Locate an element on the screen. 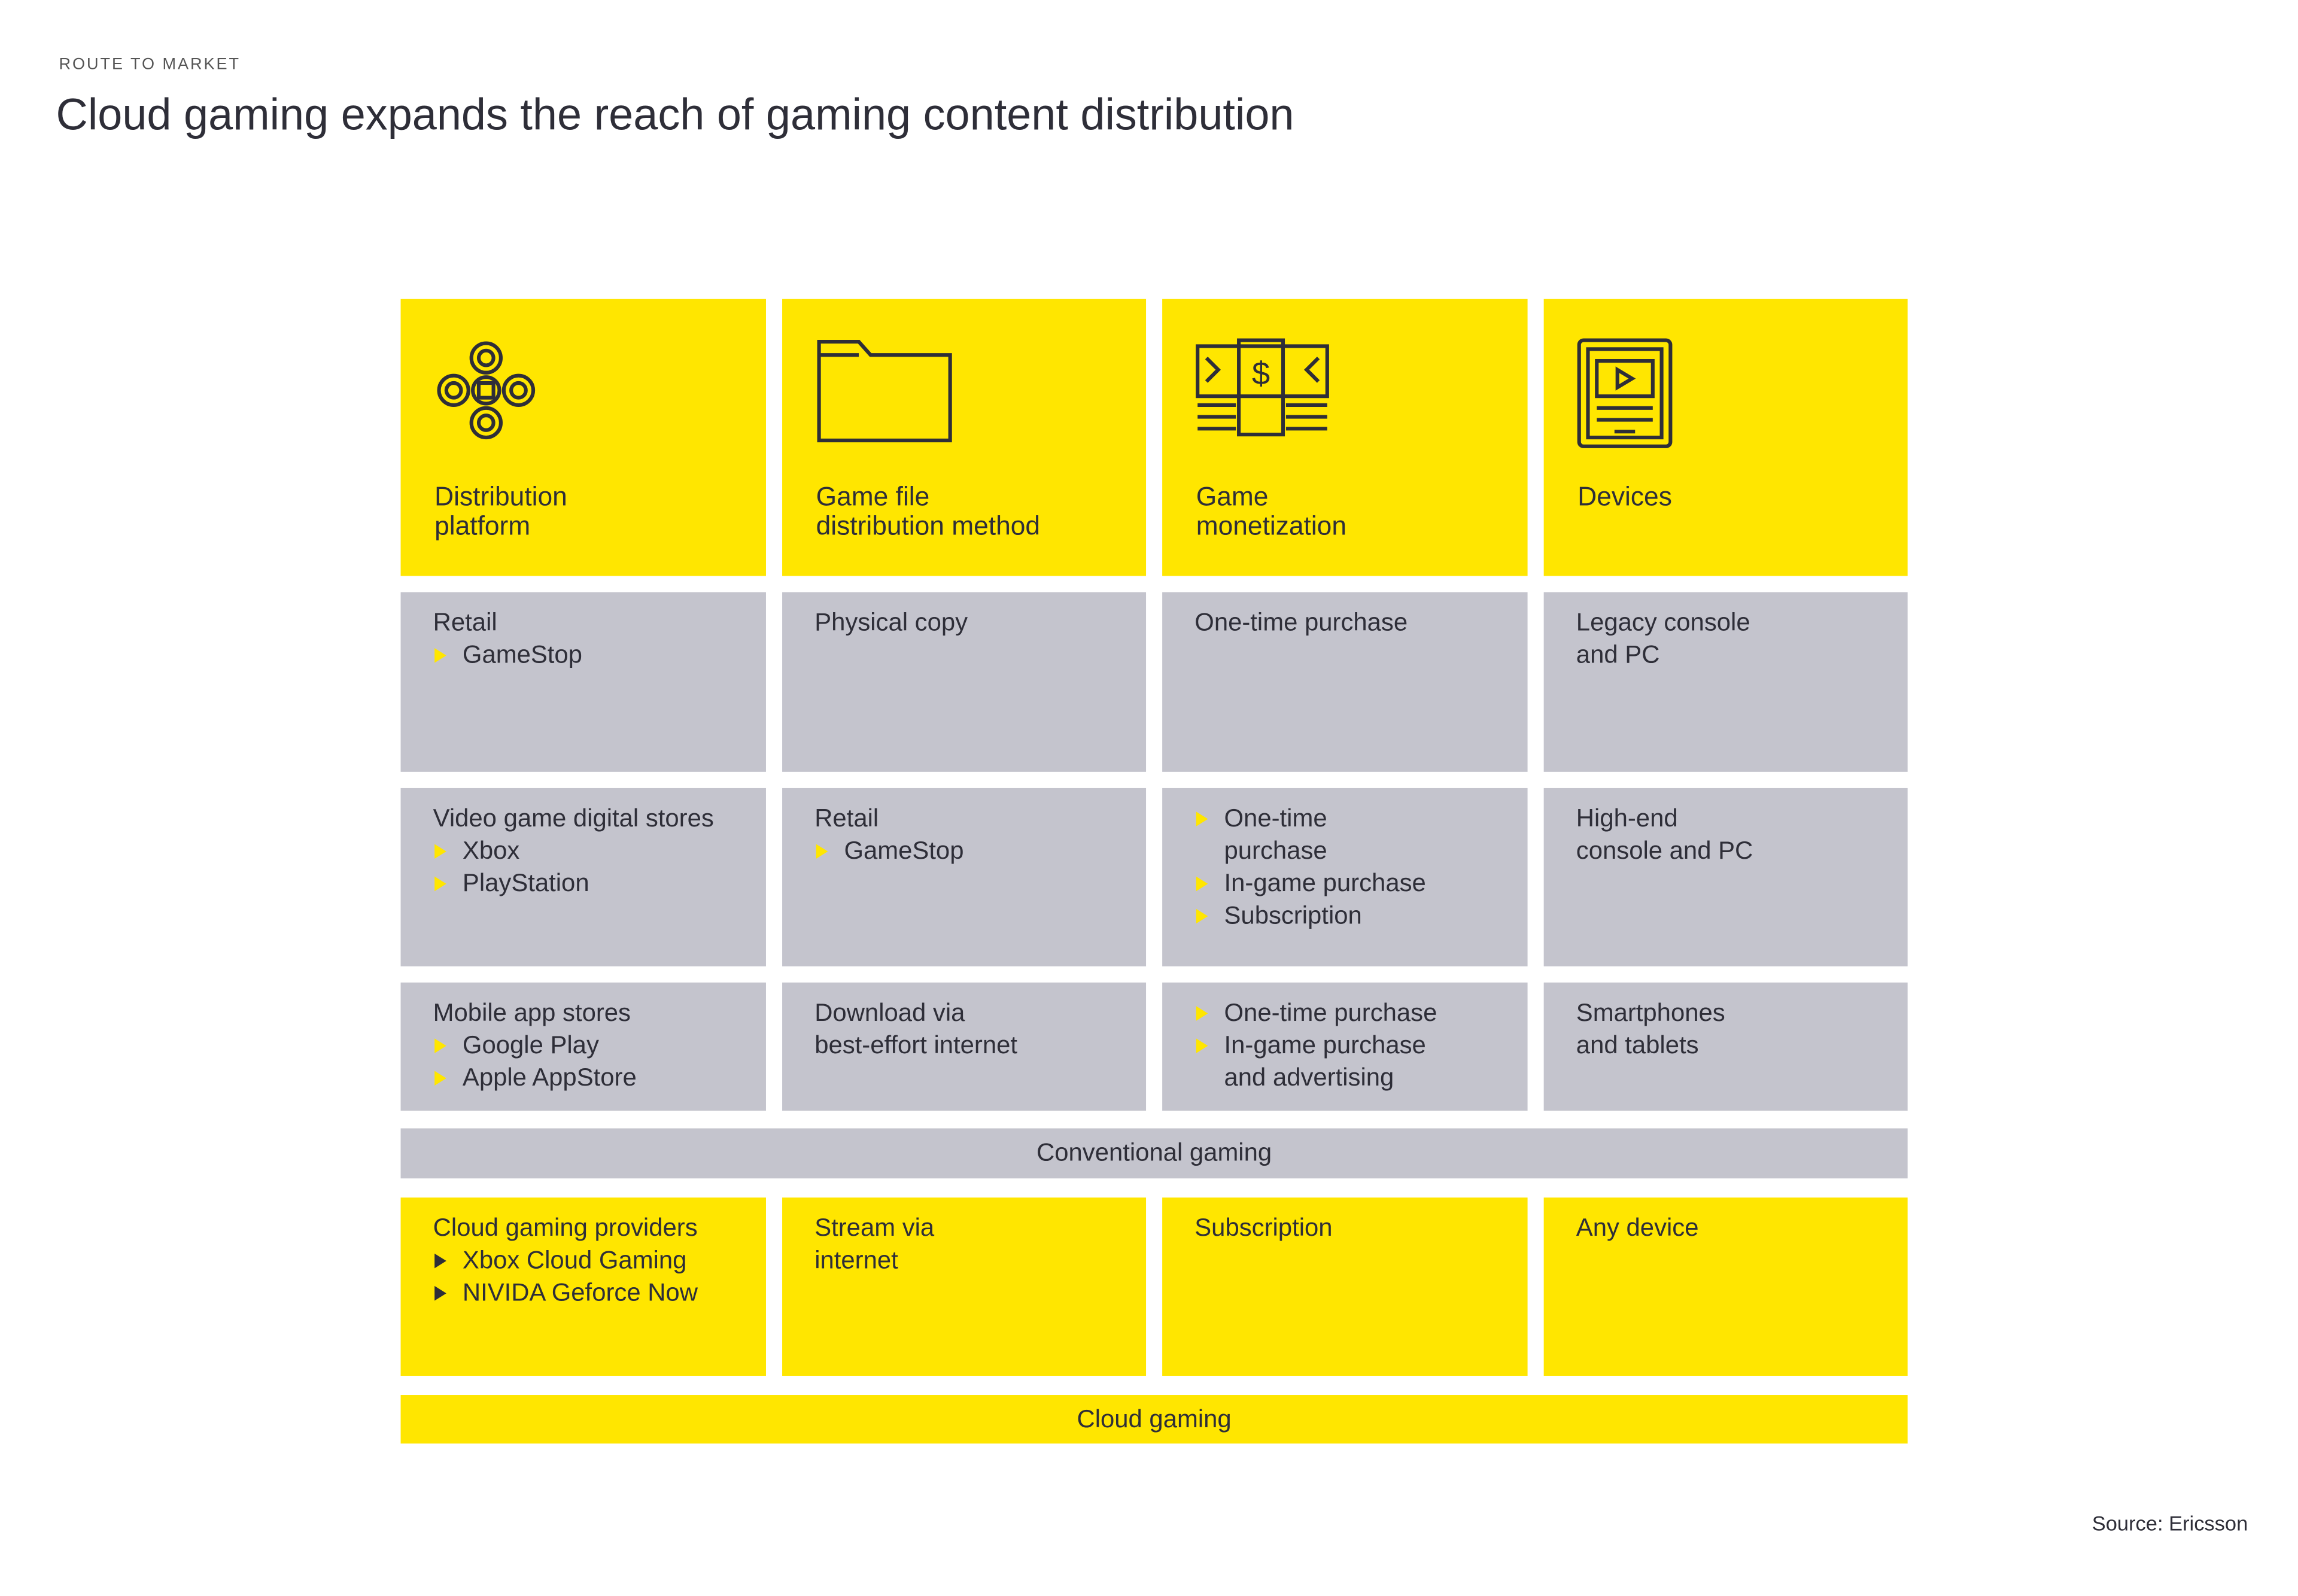 The height and width of the screenshot is (1596, 2298). cell: Video game digital stores Xbox PlayStation is located at coordinates (583, 877).